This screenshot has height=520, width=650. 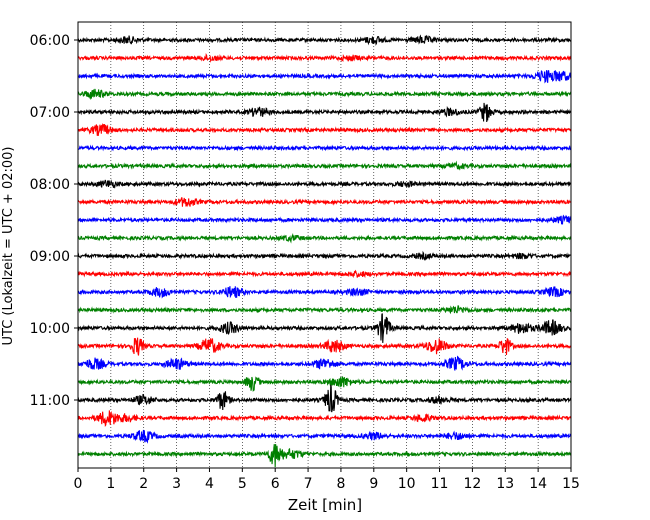 I want to click on trace-06:15, so click(x=324, y=58).